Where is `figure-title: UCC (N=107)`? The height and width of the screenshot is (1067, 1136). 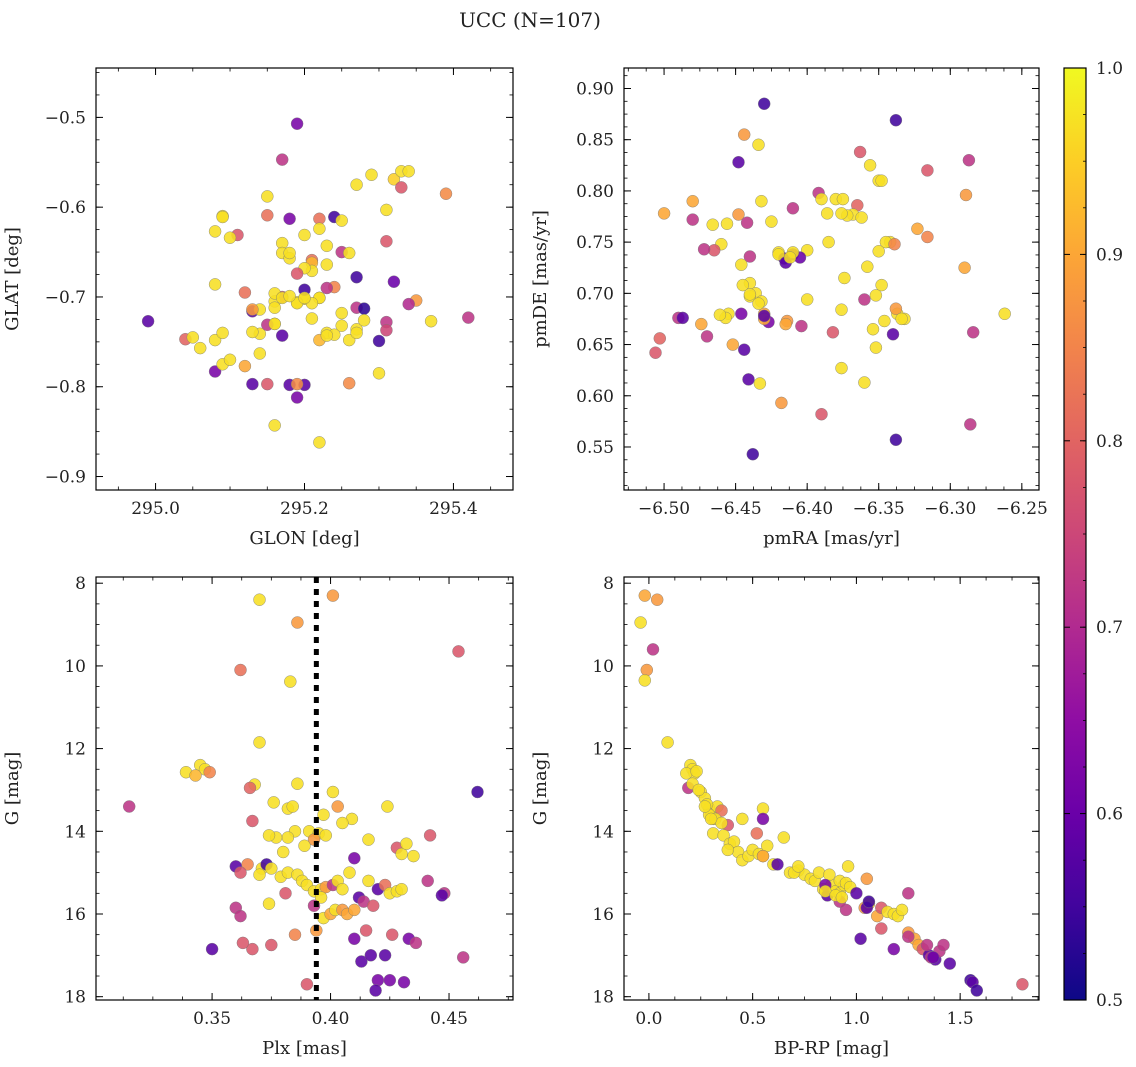 figure-title: UCC (N=107) is located at coordinates (530, 20).